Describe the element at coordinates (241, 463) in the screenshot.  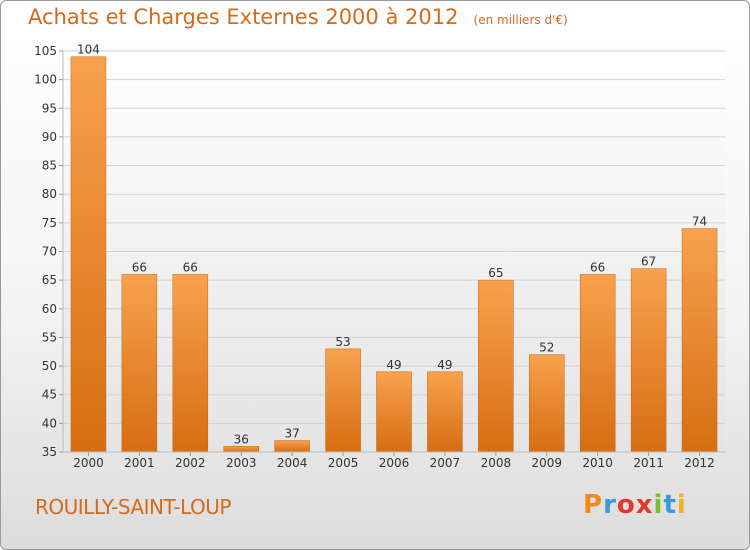
I see `x-tick-label: 2003` at that location.